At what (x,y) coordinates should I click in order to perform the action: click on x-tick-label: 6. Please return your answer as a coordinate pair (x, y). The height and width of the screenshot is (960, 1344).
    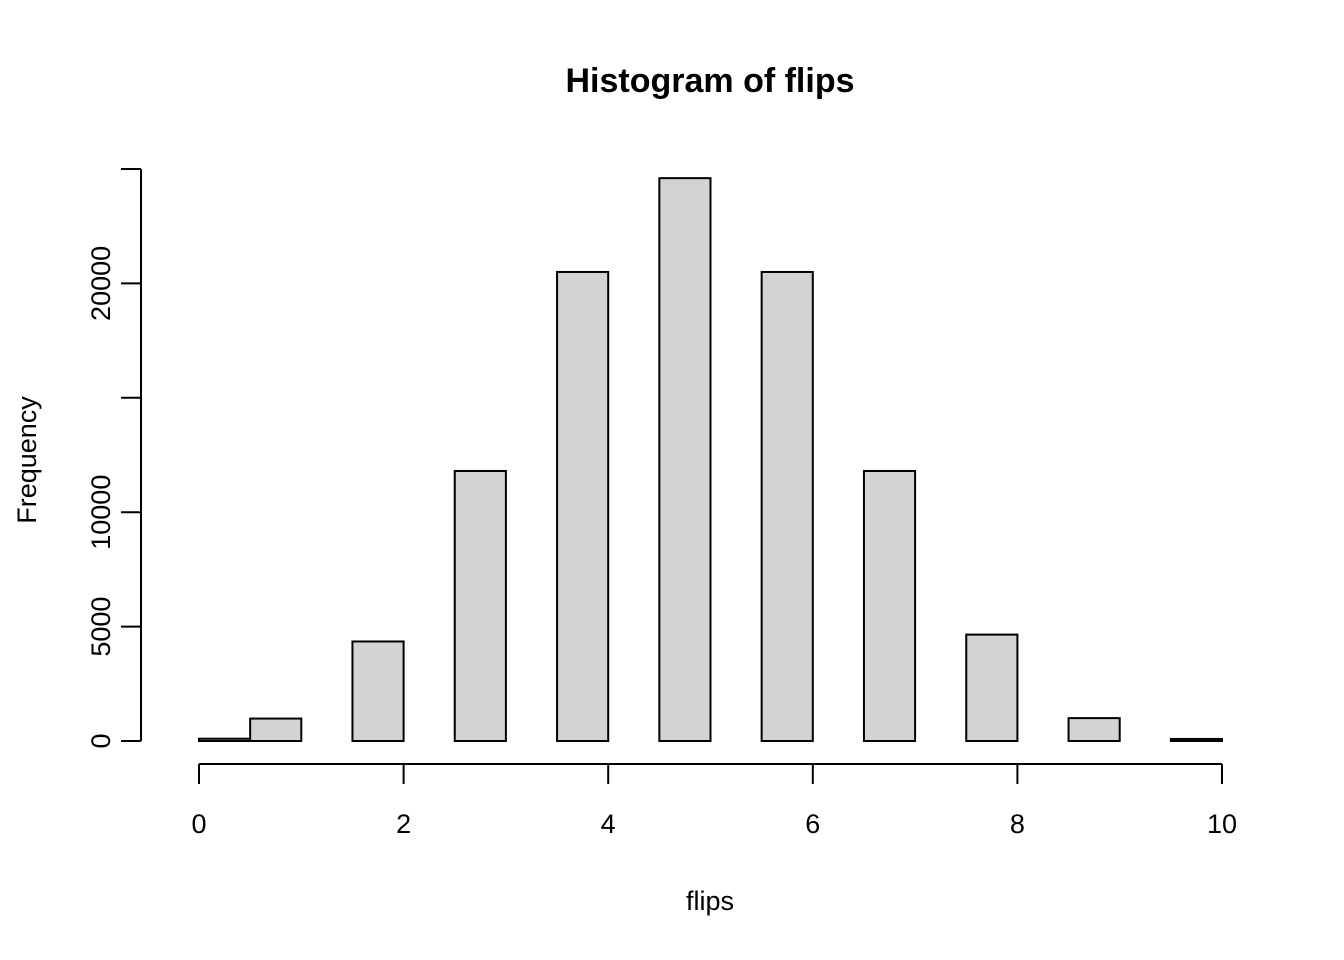
    Looking at the image, I should click on (812, 824).